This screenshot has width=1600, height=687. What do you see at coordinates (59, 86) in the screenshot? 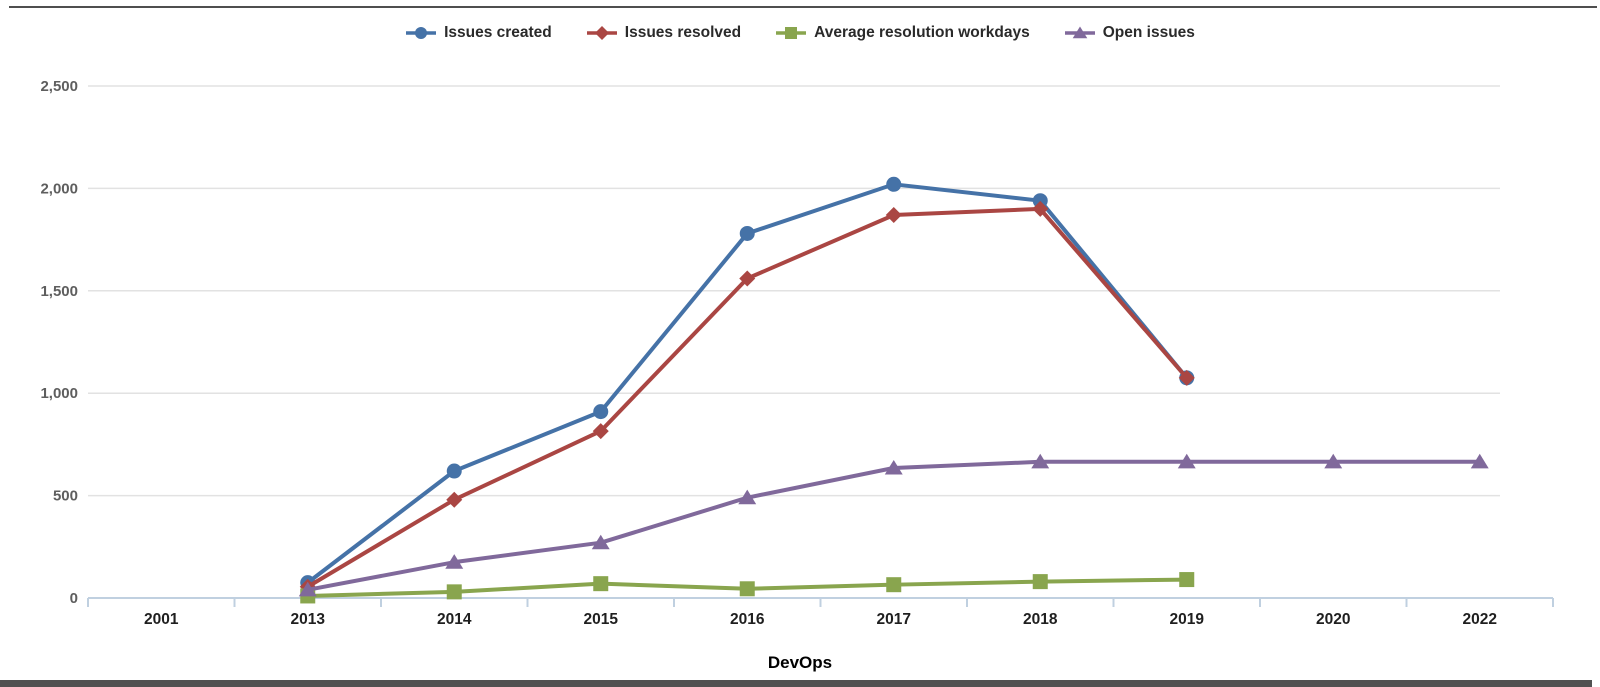
I see `y-tick-label: 2,500` at bounding box center [59, 86].